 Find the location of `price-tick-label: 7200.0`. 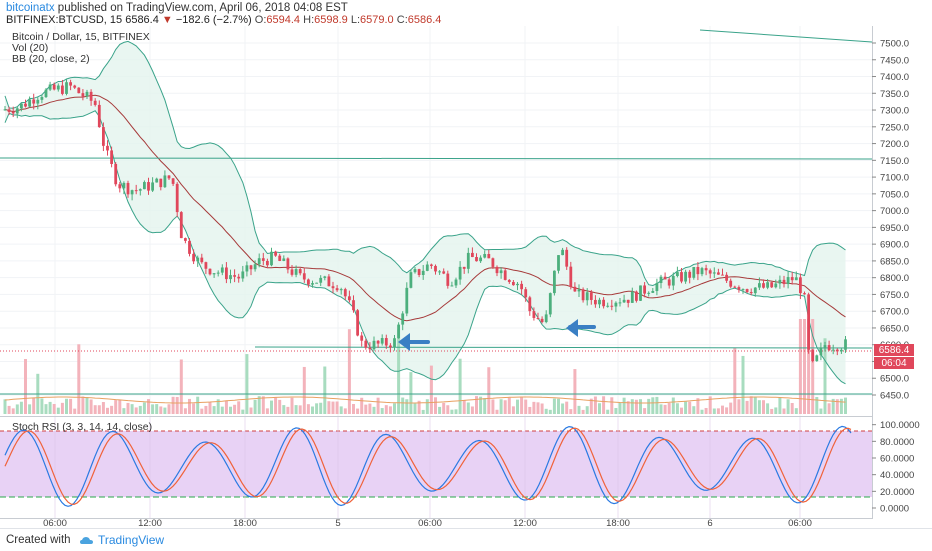

price-tick-label: 7200.0 is located at coordinates (894, 144).